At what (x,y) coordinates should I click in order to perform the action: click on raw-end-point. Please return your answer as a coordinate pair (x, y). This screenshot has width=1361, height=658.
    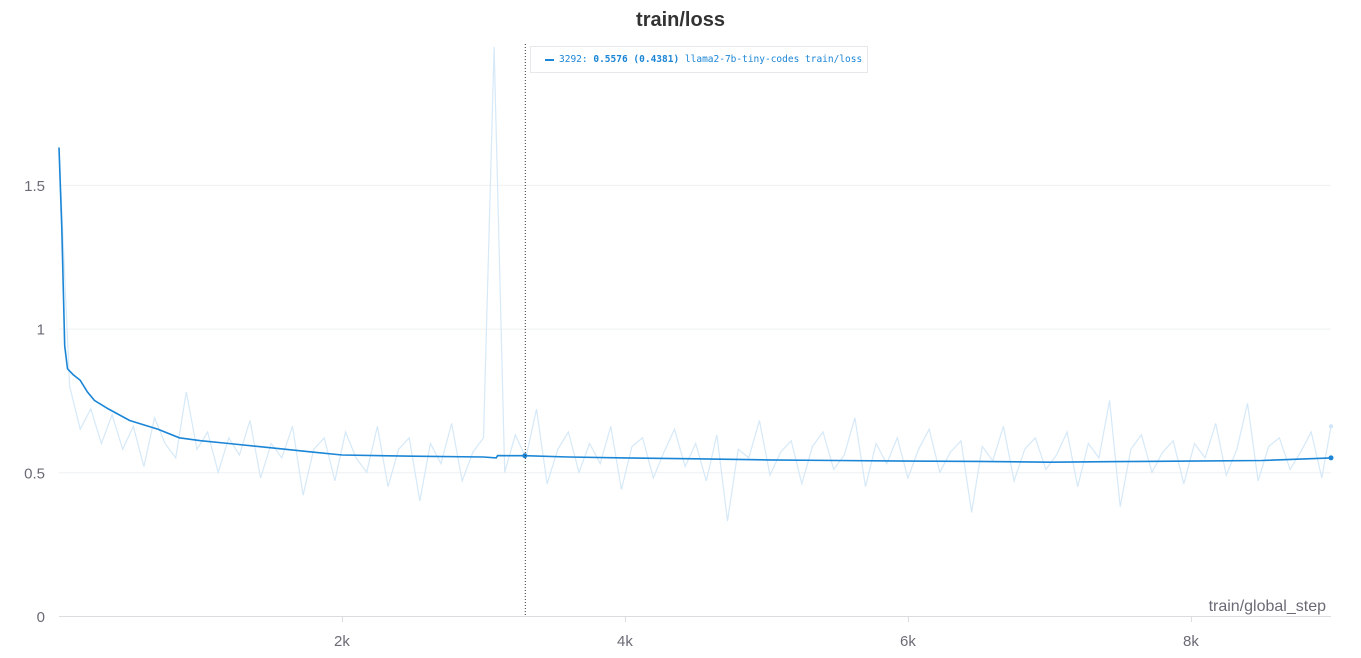
    Looking at the image, I should click on (1331, 426).